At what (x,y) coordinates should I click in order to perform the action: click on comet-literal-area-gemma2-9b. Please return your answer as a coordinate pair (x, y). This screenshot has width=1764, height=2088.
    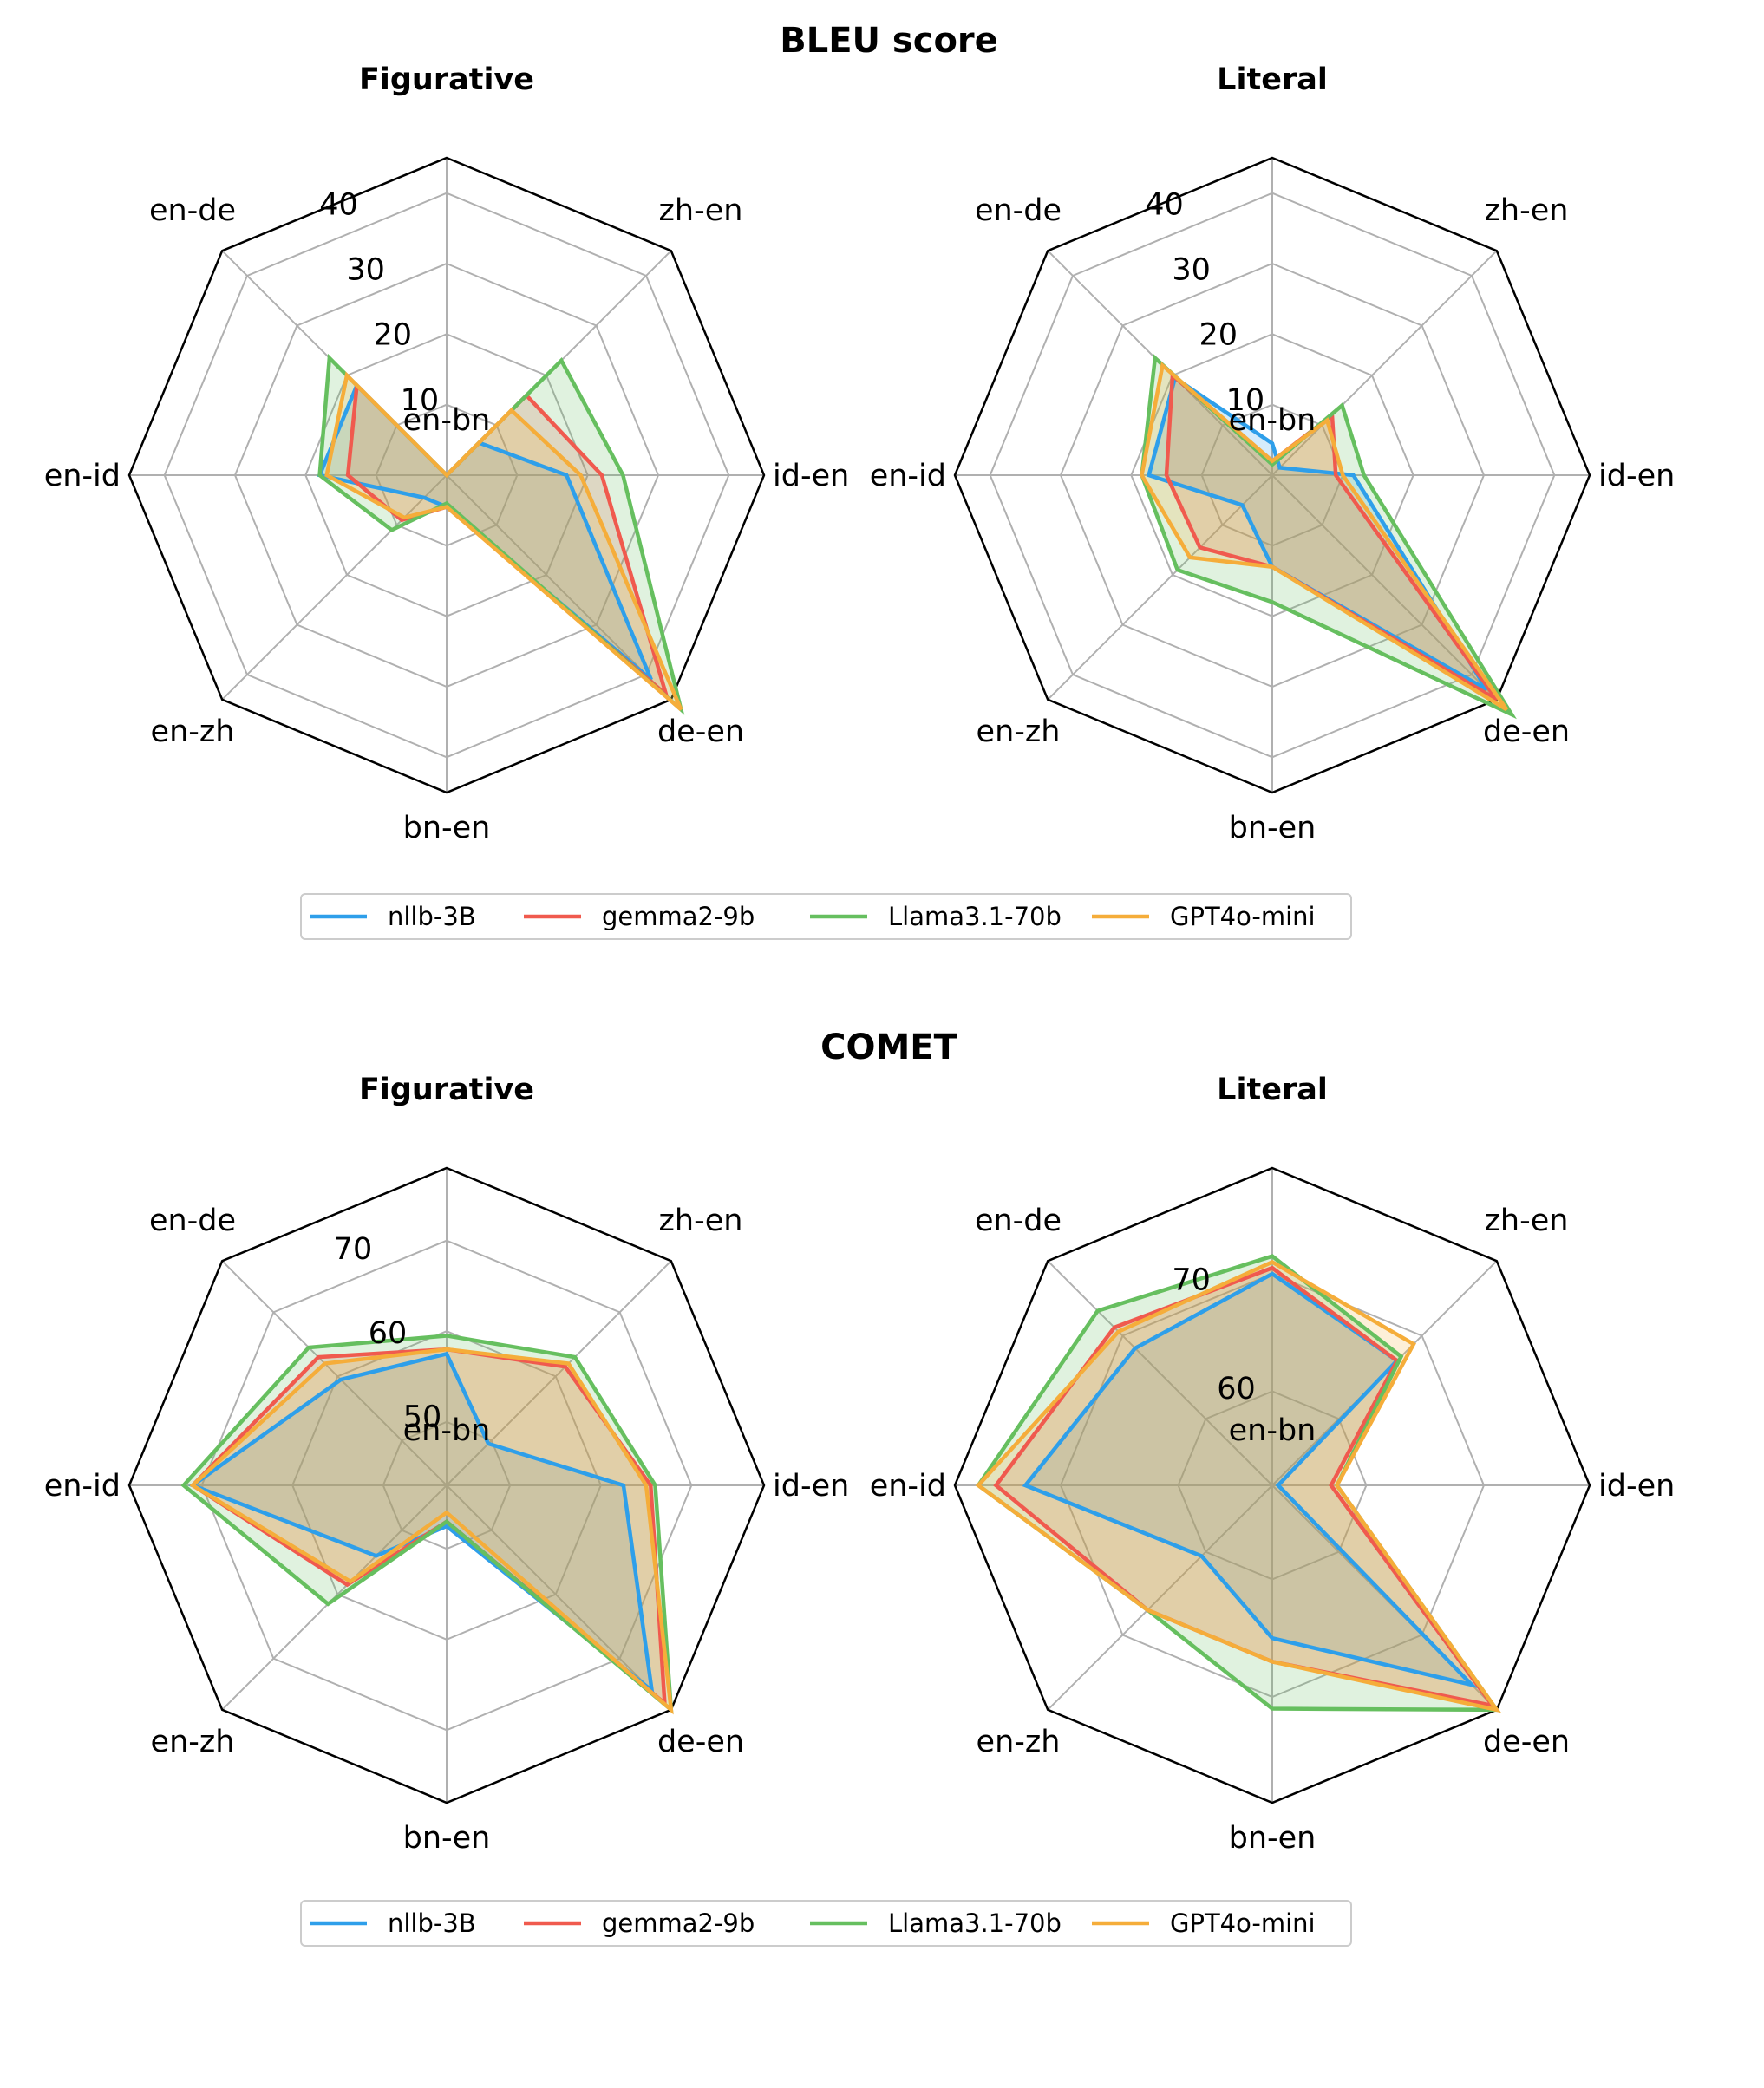
    Looking at the image, I should click on (1244, 1487).